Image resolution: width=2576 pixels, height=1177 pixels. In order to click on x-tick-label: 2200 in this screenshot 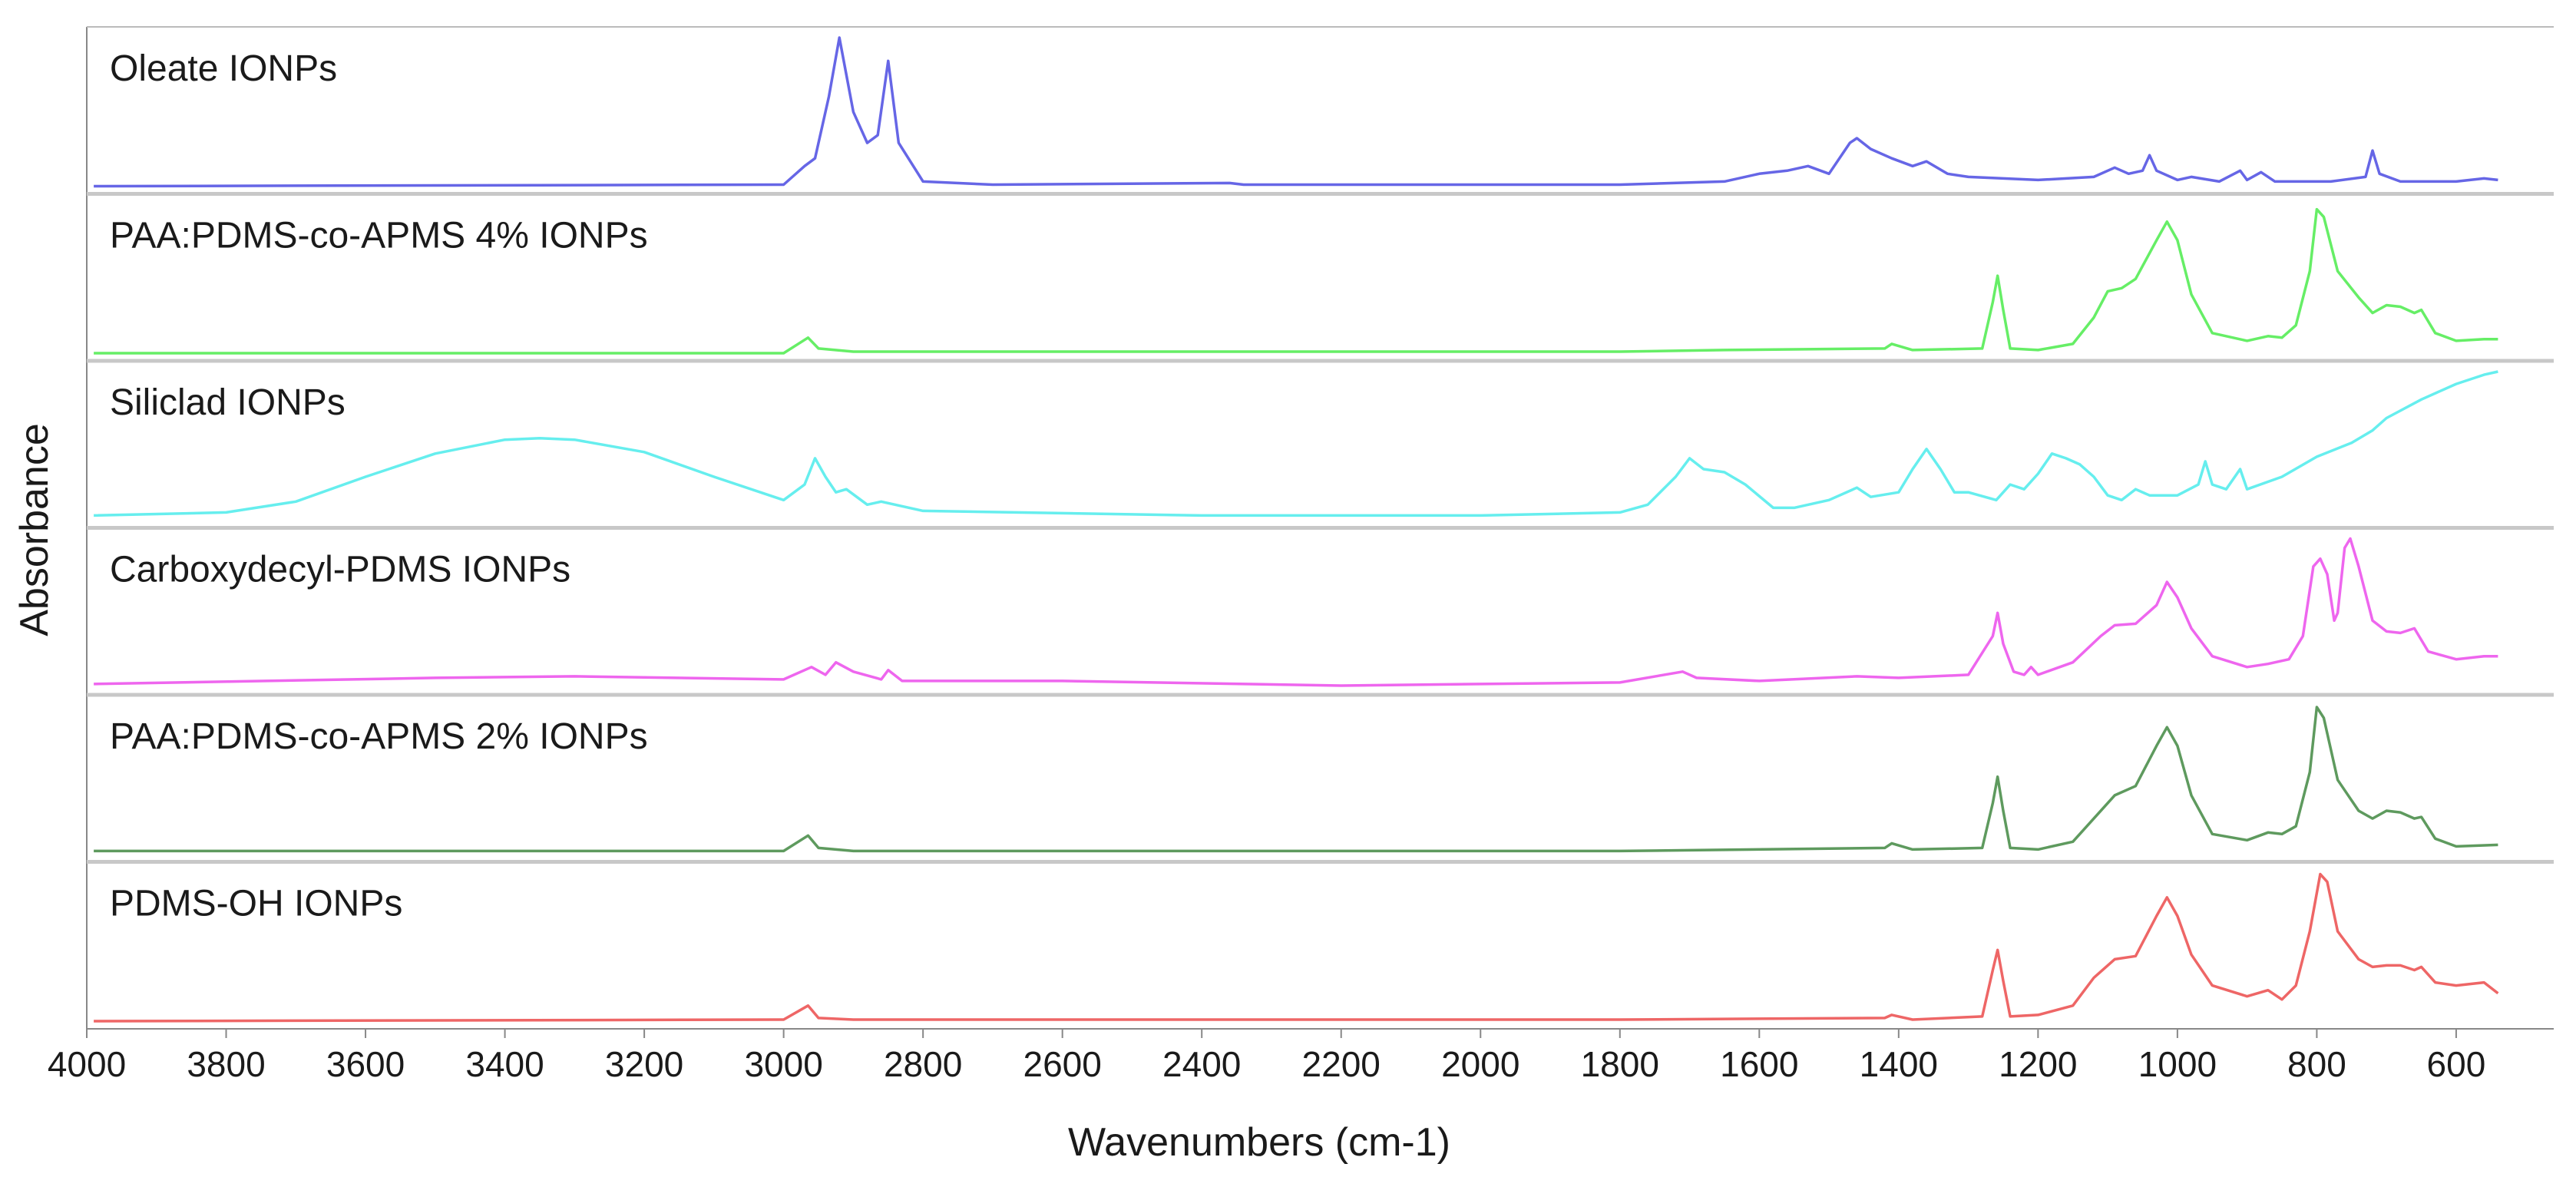, I will do `click(1341, 1064)`.